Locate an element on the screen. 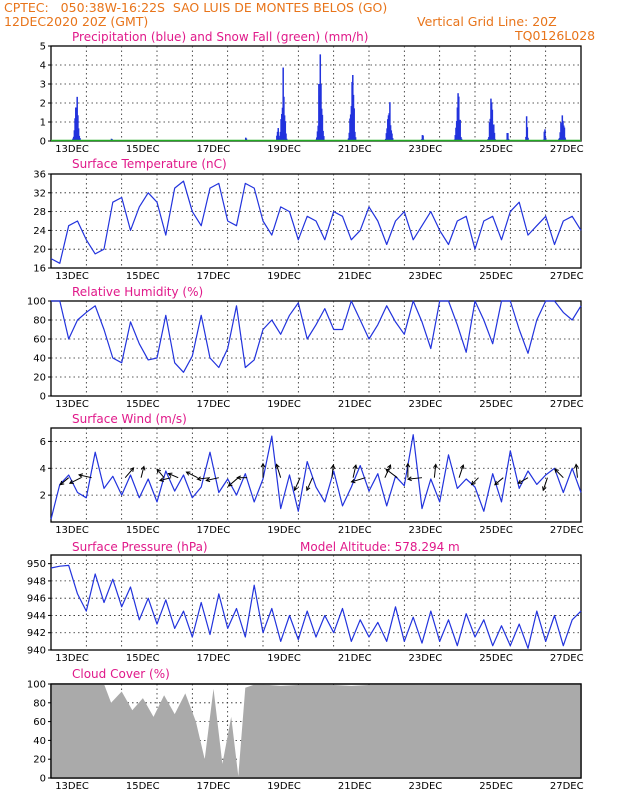  precip-xtick-label: 19DEC is located at coordinates (284, 149).